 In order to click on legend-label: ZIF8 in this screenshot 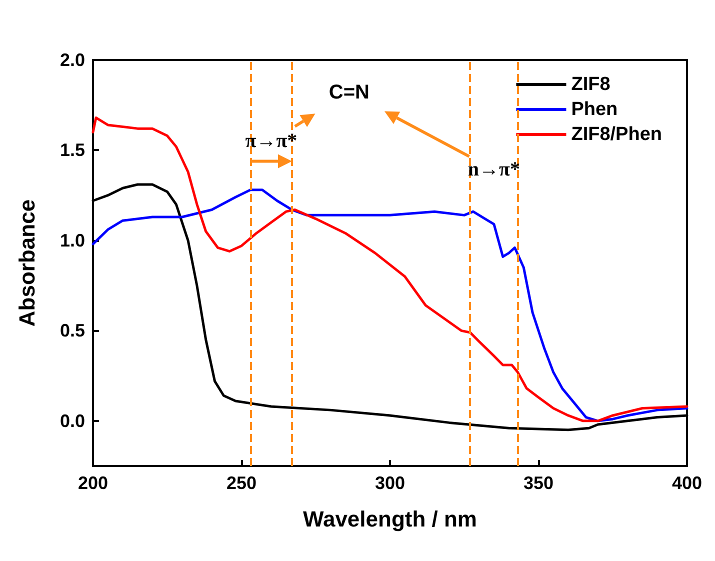, I will do `click(590, 84)`.